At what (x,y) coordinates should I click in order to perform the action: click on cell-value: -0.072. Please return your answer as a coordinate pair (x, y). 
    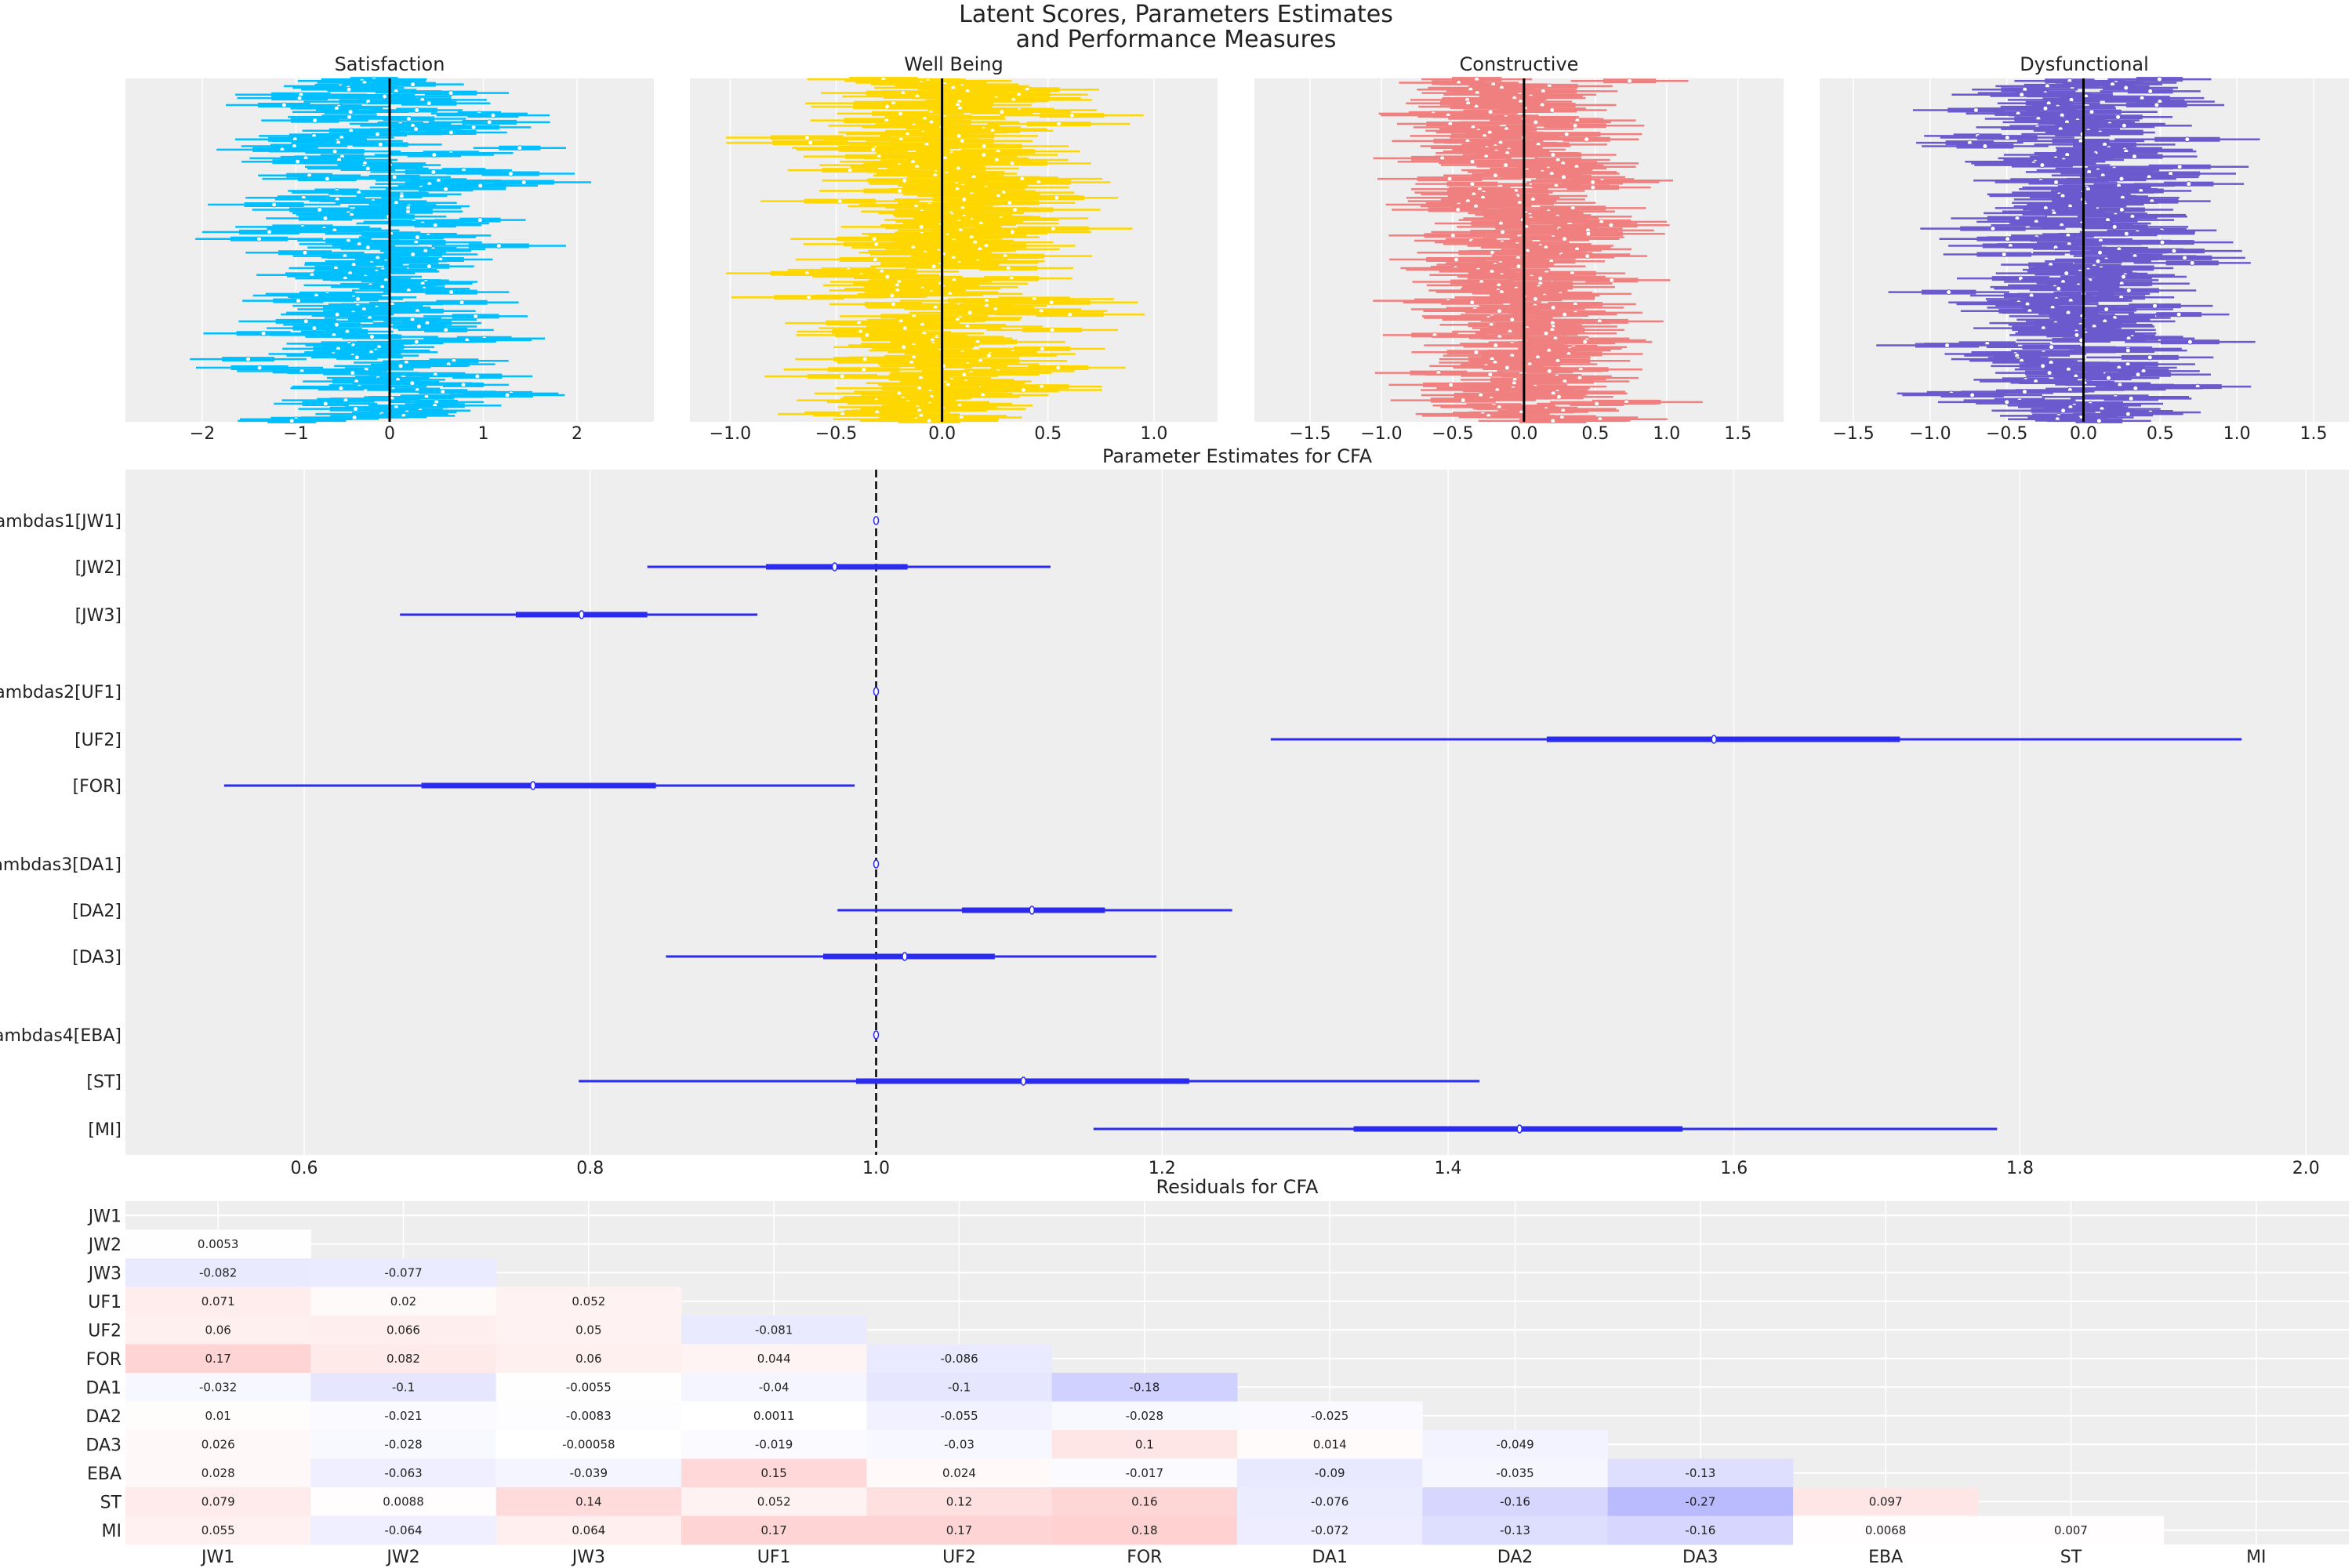
    Looking at the image, I should click on (1329, 1530).